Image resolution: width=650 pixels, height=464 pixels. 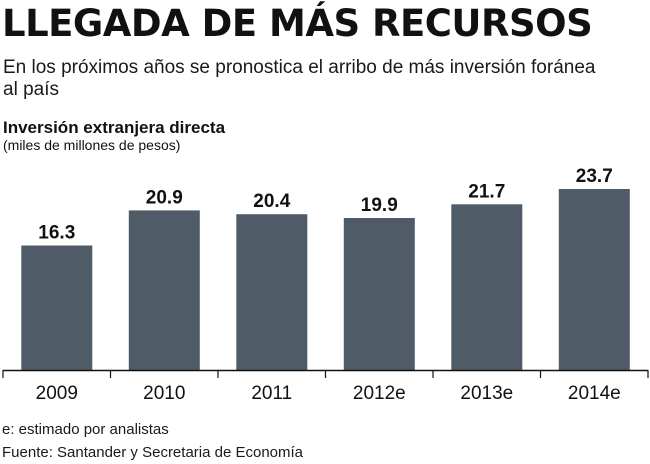 What do you see at coordinates (271, 393) in the screenshot?
I see `x-tick-label-2011: 2011` at bounding box center [271, 393].